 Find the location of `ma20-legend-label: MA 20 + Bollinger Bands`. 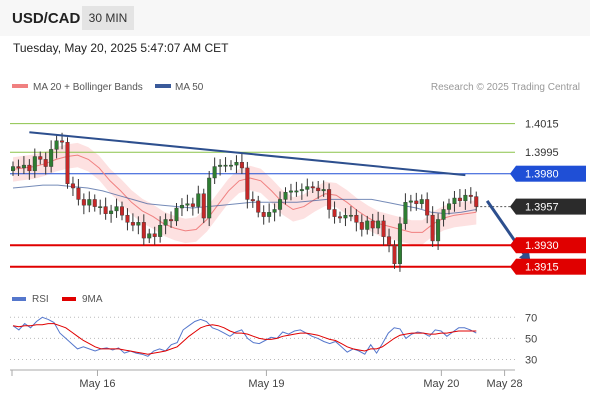

ma20-legend-label: MA 20 + Bollinger Bands is located at coordinates (88, 87).